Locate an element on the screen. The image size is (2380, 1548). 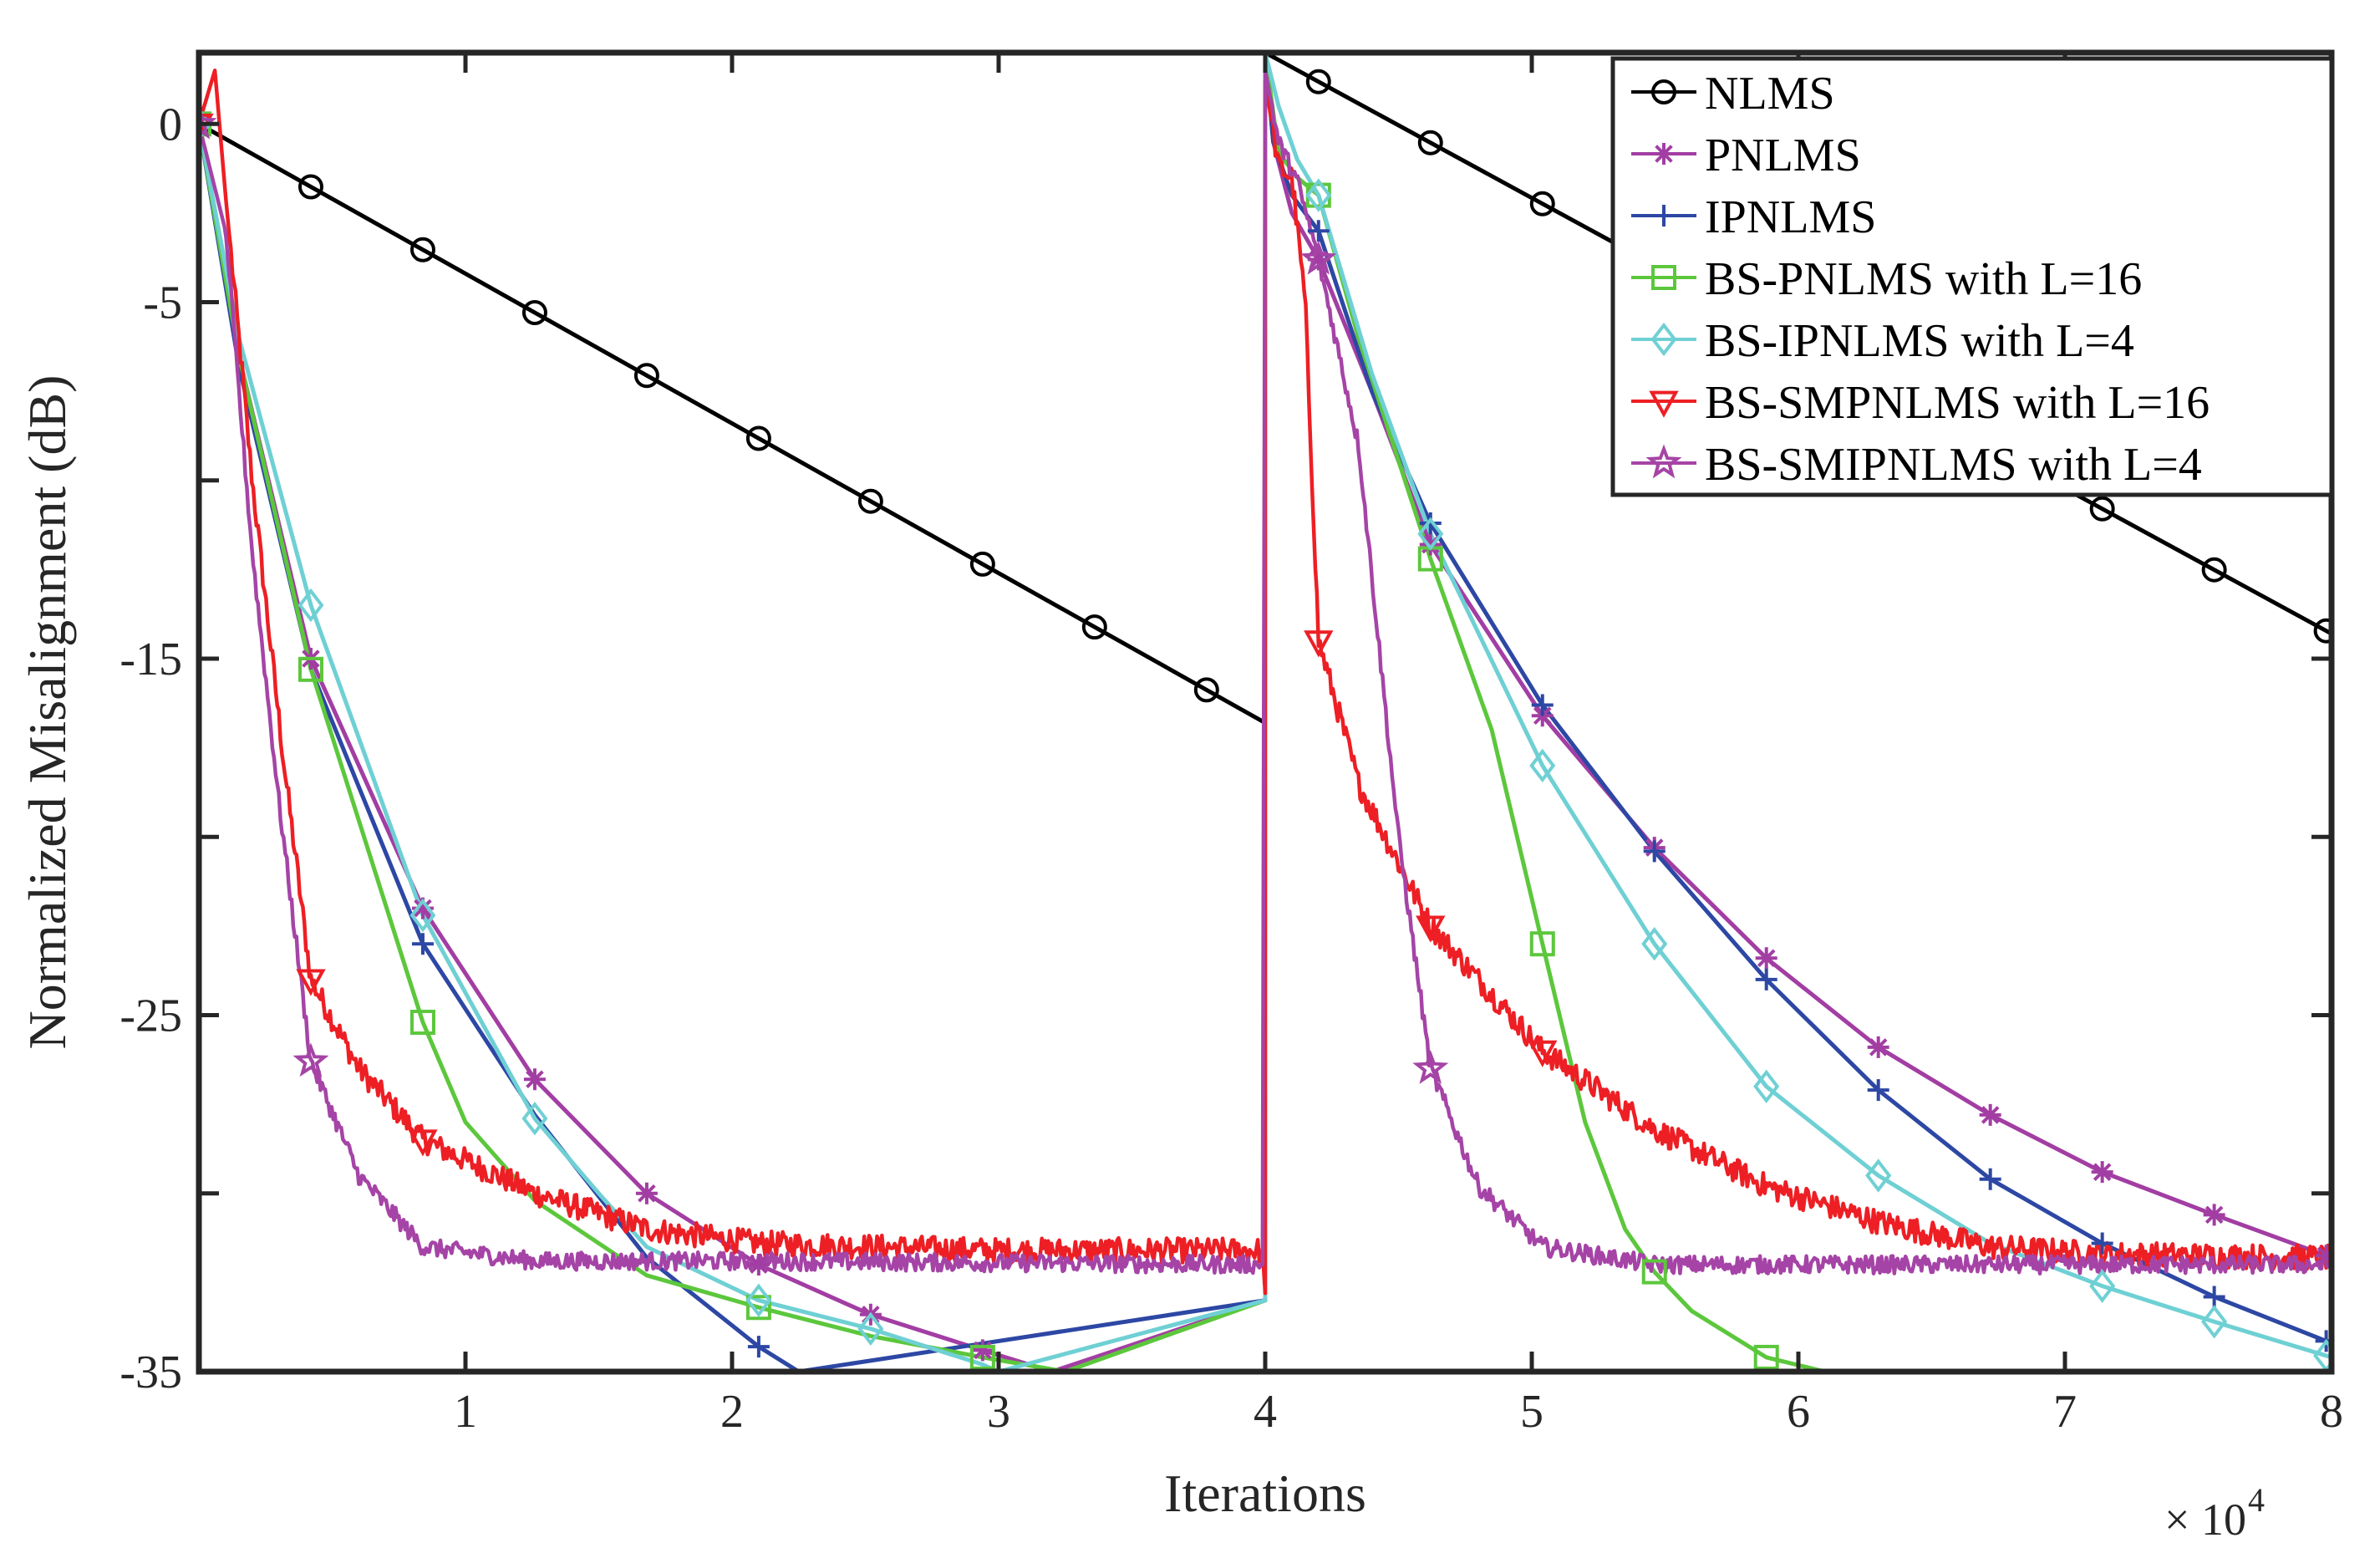
y-tick-label: -5 is located at coordinates (162, 303).